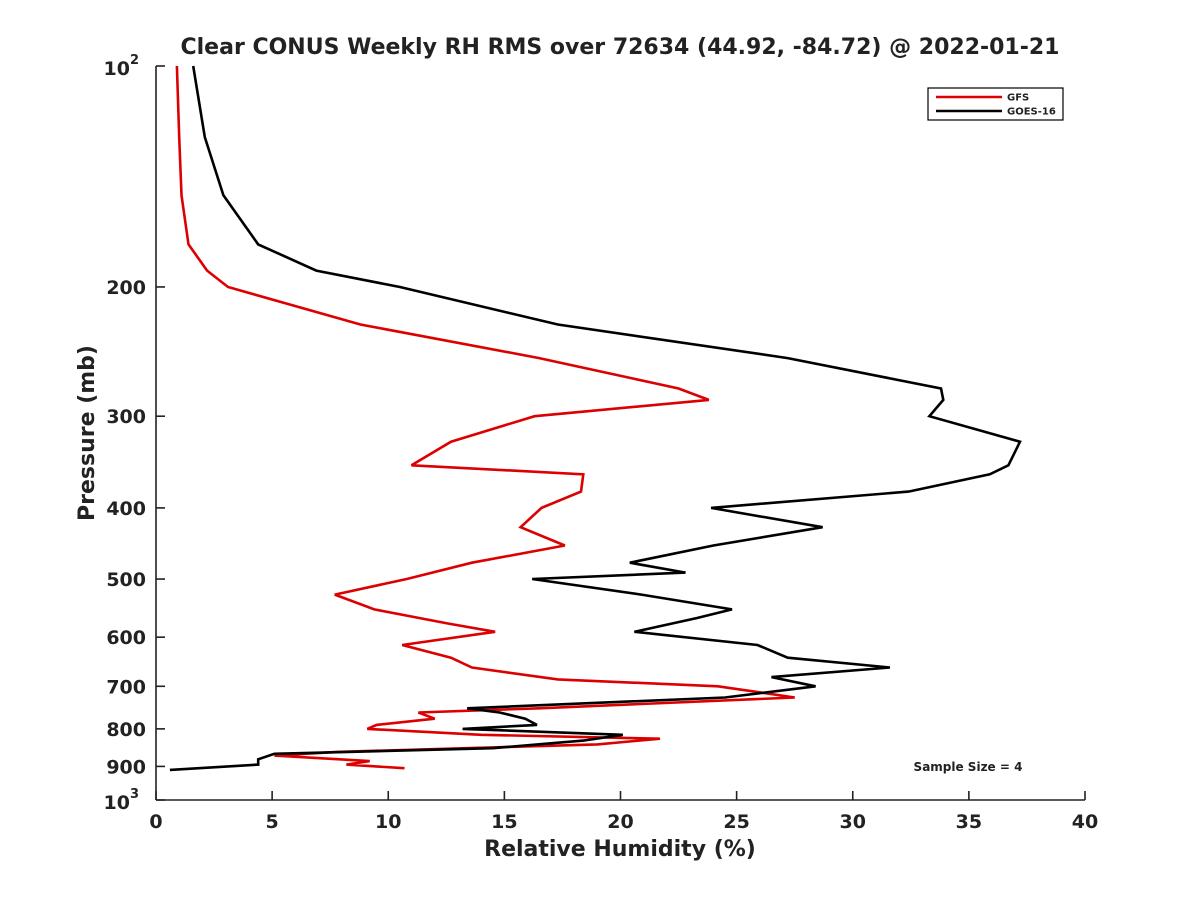 This screenshot has height=900, width=1200. I want to click on y-axis-label: Pressure (mb), so click(87, 433).